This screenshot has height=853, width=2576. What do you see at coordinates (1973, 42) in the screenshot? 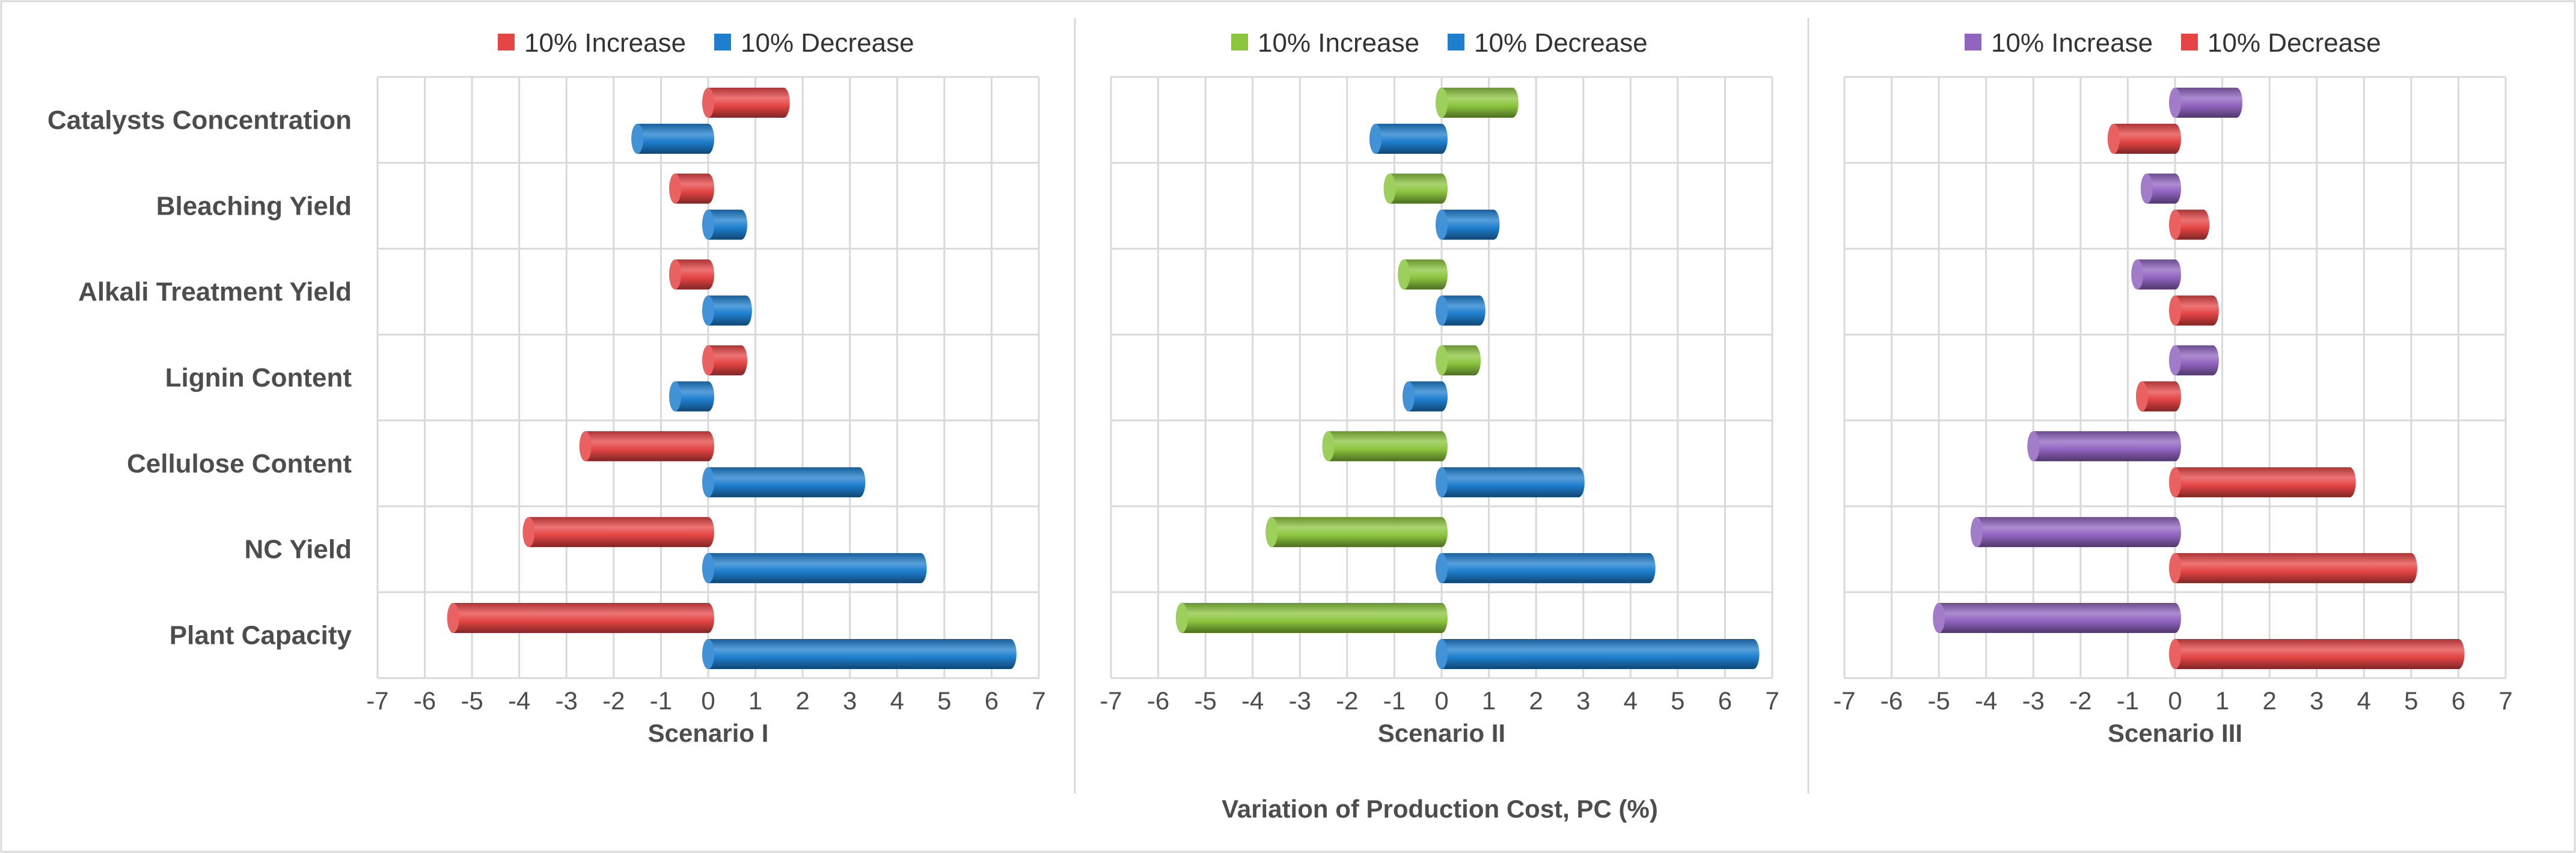
I see `legend-swatch` at bounding box center [1973, 42].